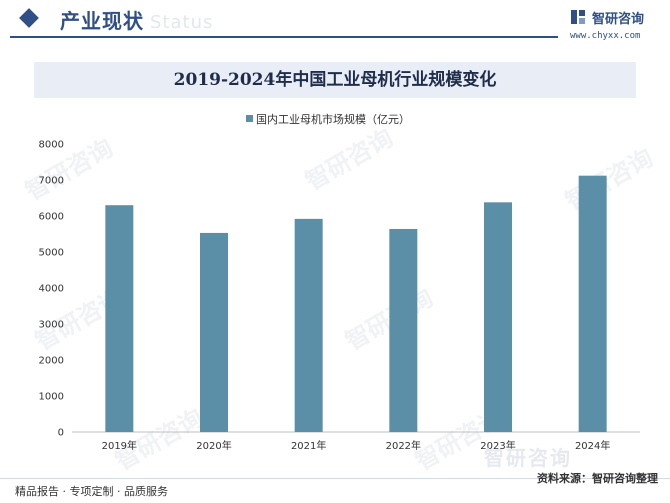 This screenshot has width=670, height=503. I want to click on chart-title: 2019-2024年中国工业母机行业规模变化, so click(335, 80).